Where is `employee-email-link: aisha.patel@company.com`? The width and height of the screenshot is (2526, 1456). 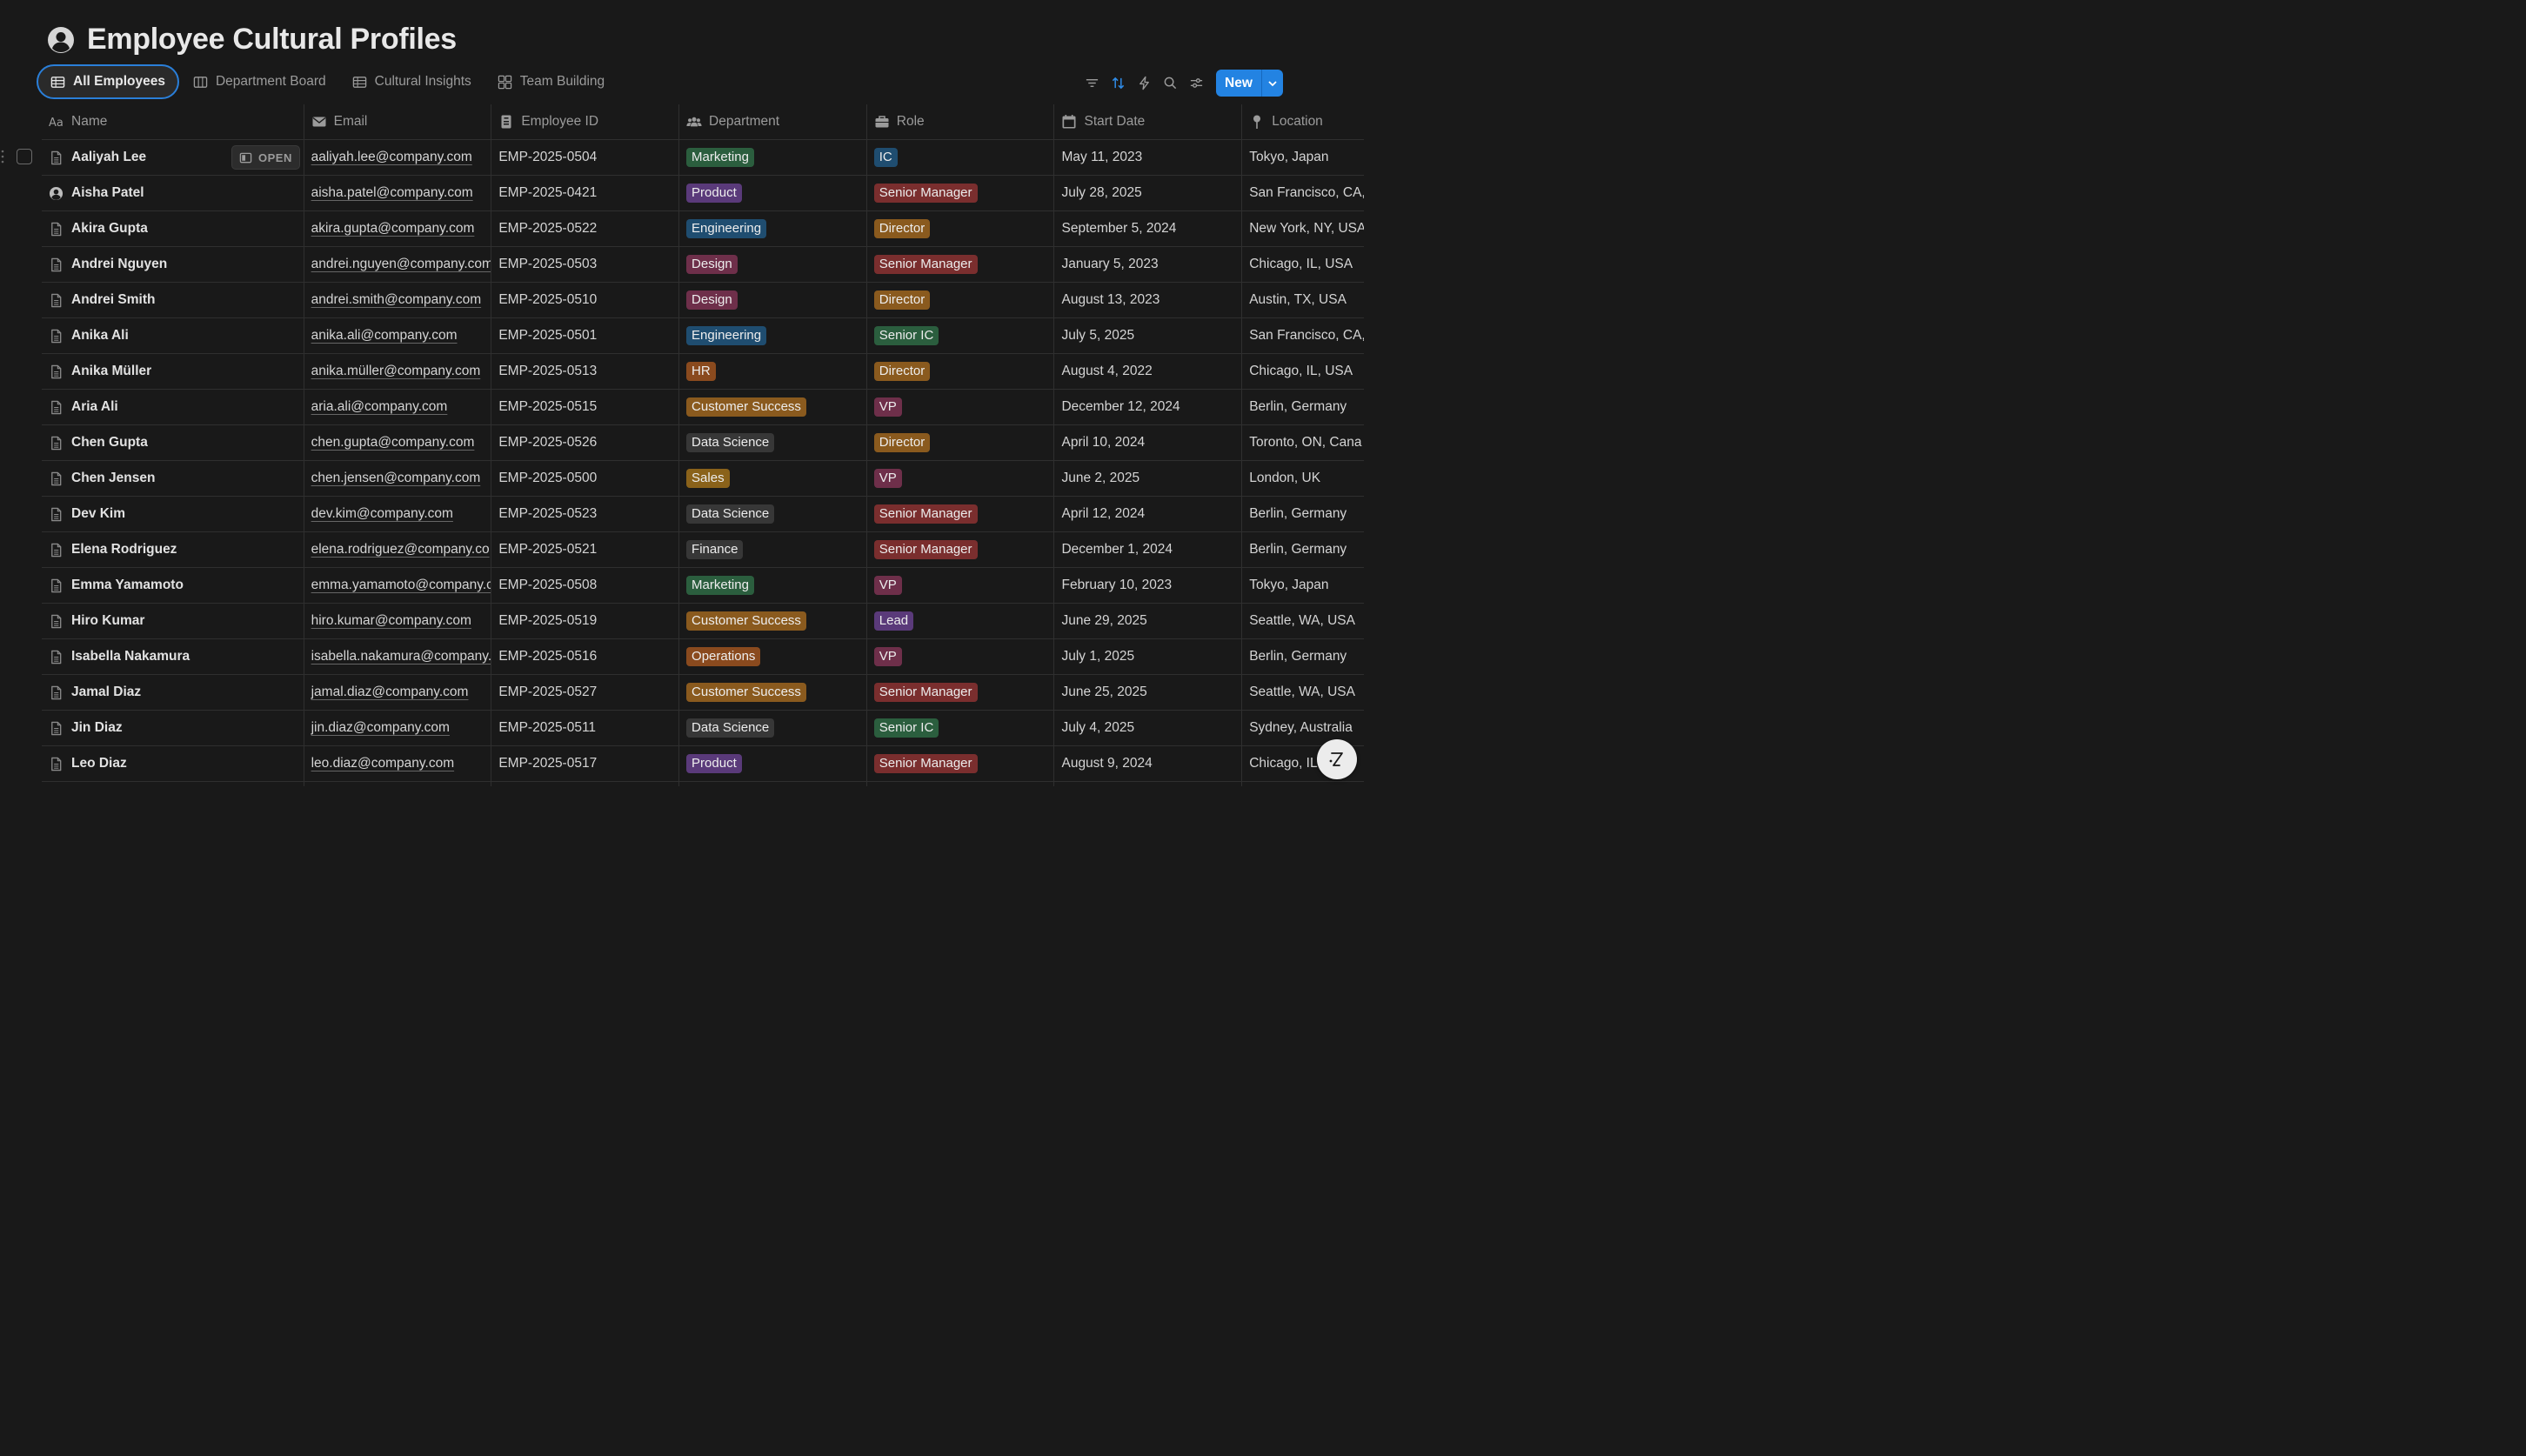 employee-email-link: aisha.patel@company.com is located at coordinates (392, 192).